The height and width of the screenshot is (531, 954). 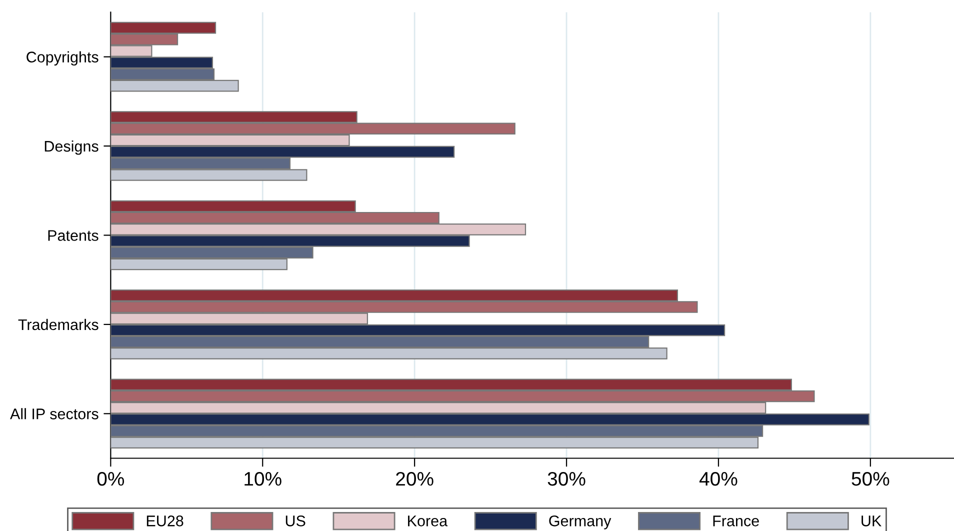 I want to click on legend-label: US, so click(x=296, y=521).